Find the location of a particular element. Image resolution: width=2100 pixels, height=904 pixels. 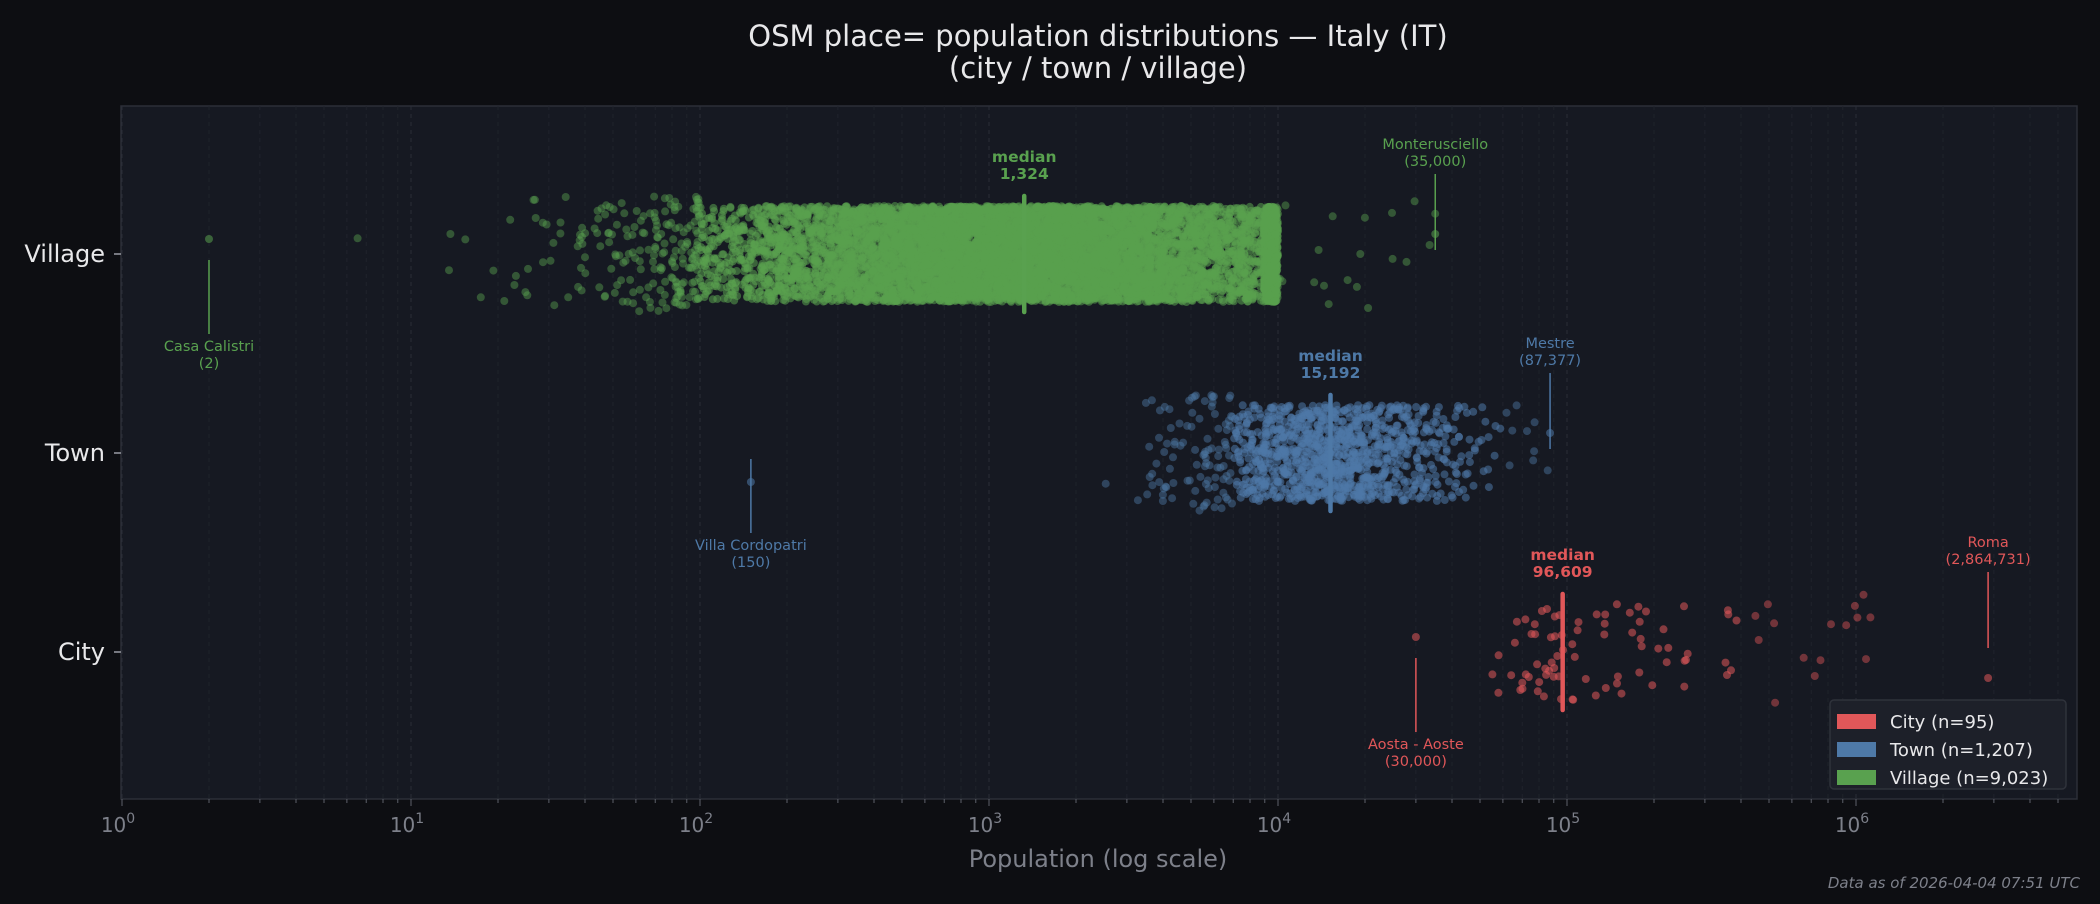

chart-subtitle: (city / town / village) is located at coordinates (1098, 68).